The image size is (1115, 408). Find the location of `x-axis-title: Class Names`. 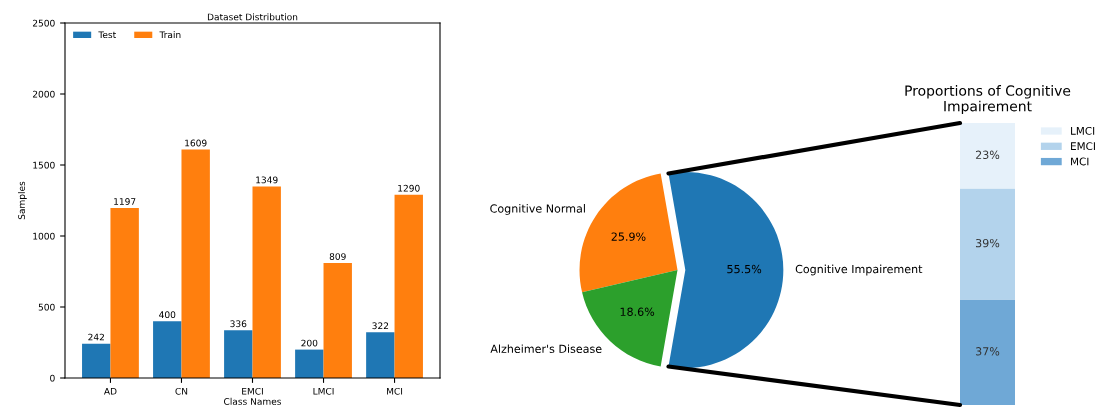

x-axis-title: Class Names is located at coordinates (253, 401).